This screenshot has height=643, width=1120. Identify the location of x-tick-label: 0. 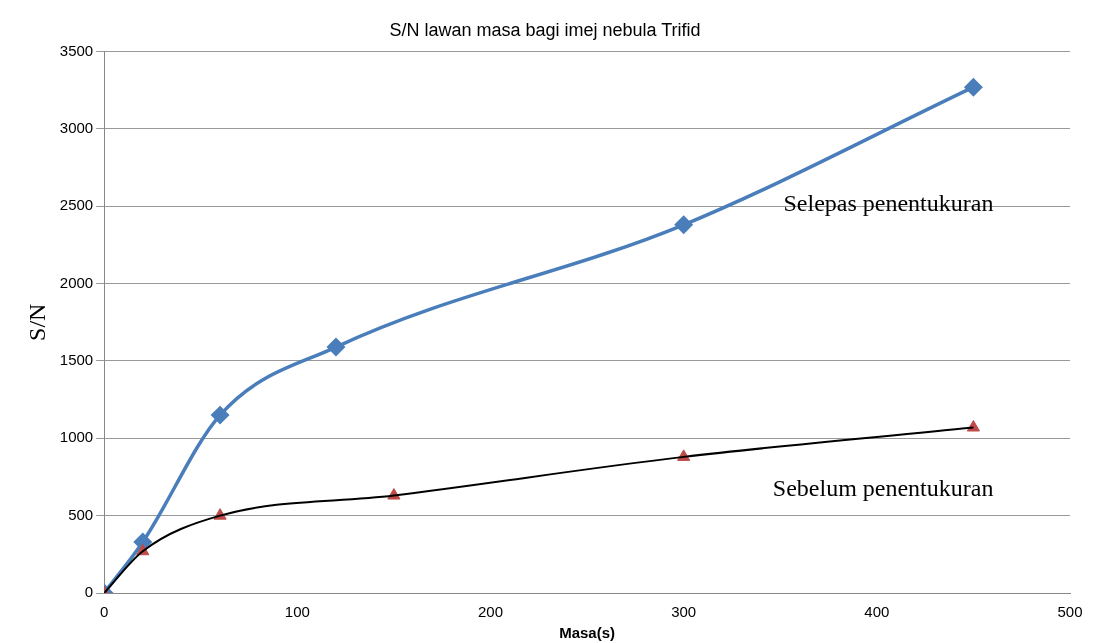
(104, 612).